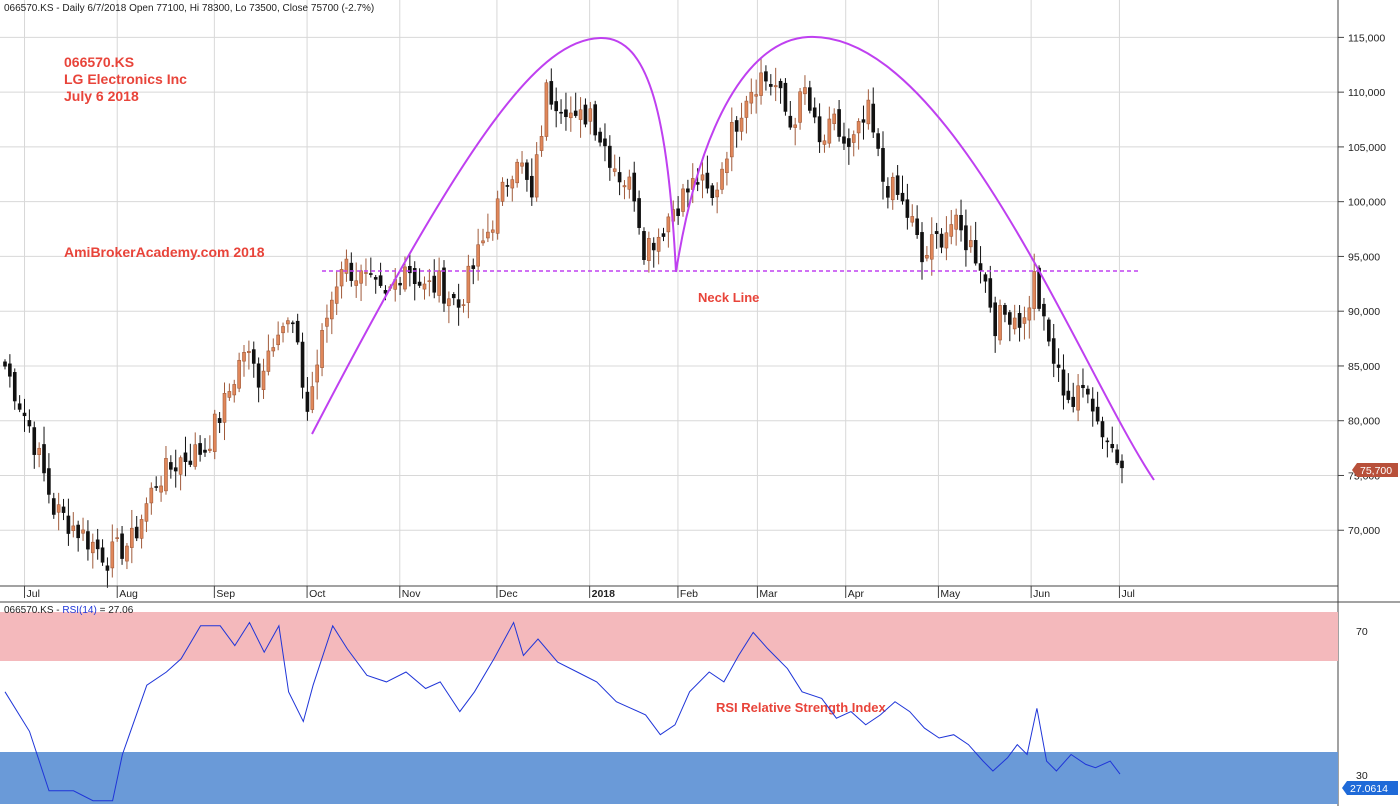 This screenshot has height=806, width=1400. What do you see at coordinates (1362, 632) in the screenshot?
I see `rsi-tick-70: 70` at bounding box center [1362, 632].